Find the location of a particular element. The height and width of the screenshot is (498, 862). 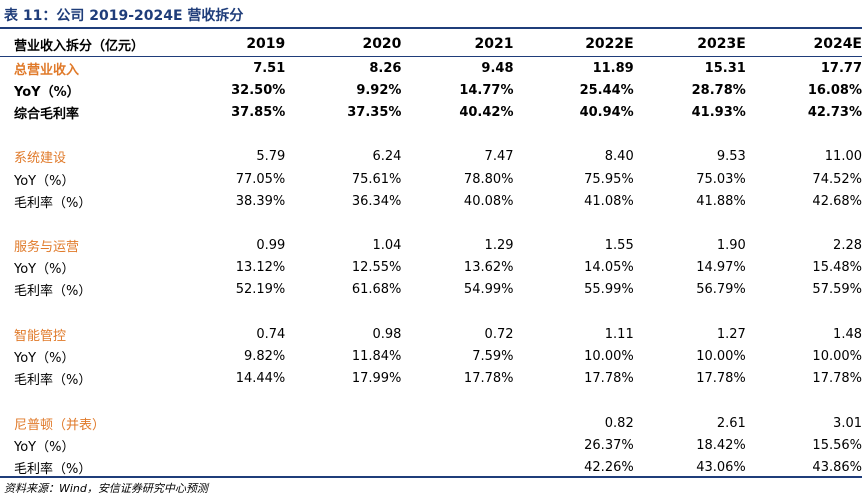

table-cell: 7.59% is located at coordinates (493, 357).